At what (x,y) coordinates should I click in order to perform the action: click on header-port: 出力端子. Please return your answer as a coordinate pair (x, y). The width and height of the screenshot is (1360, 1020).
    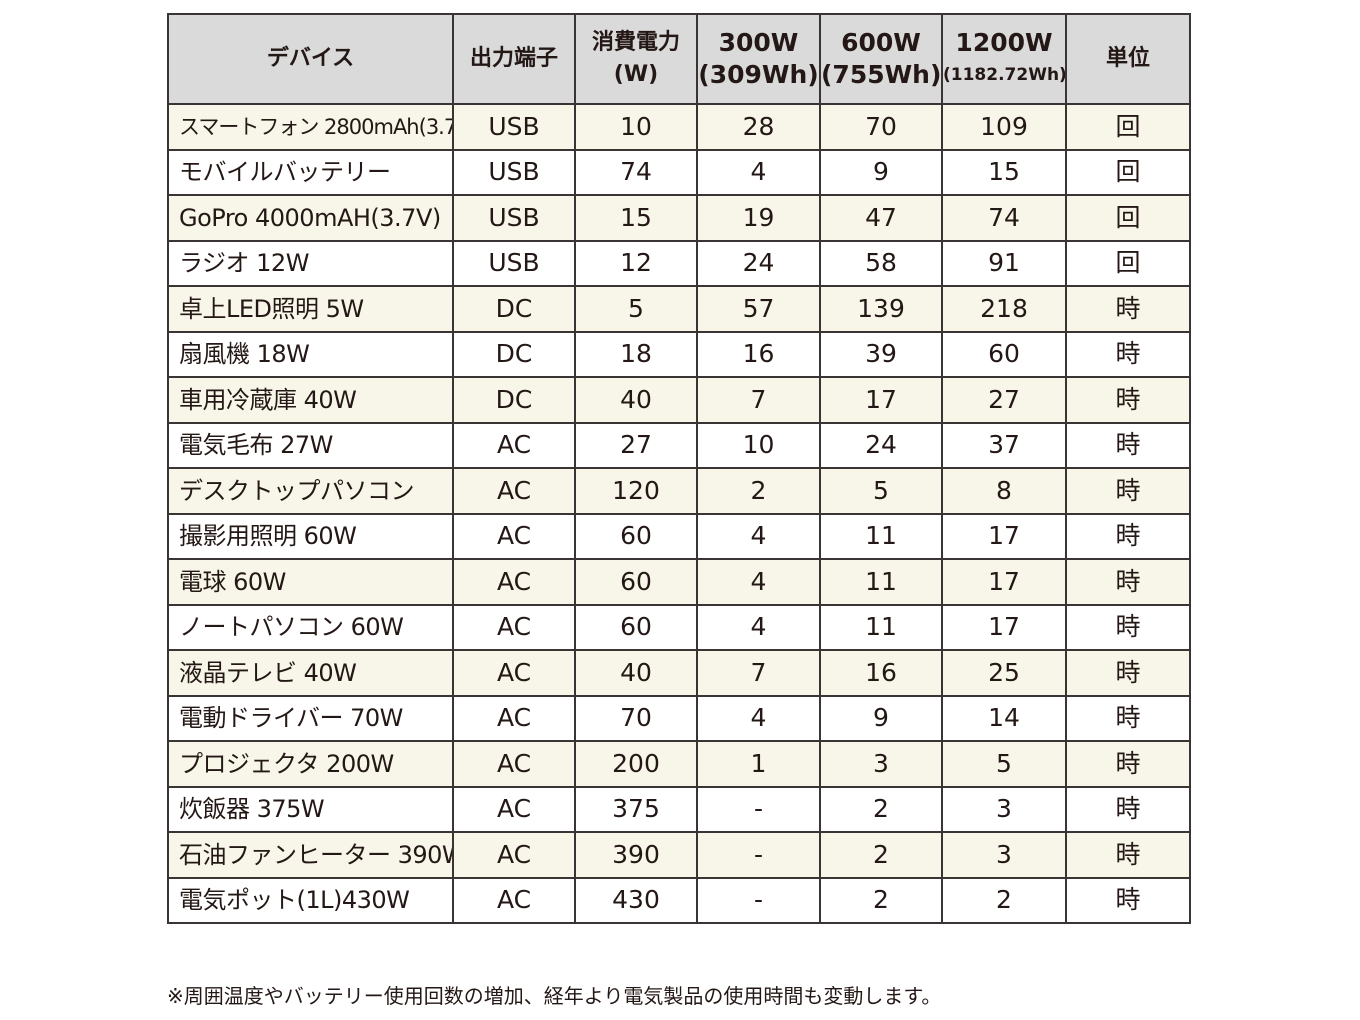
    Looking at the image, I should click on (514, 59).